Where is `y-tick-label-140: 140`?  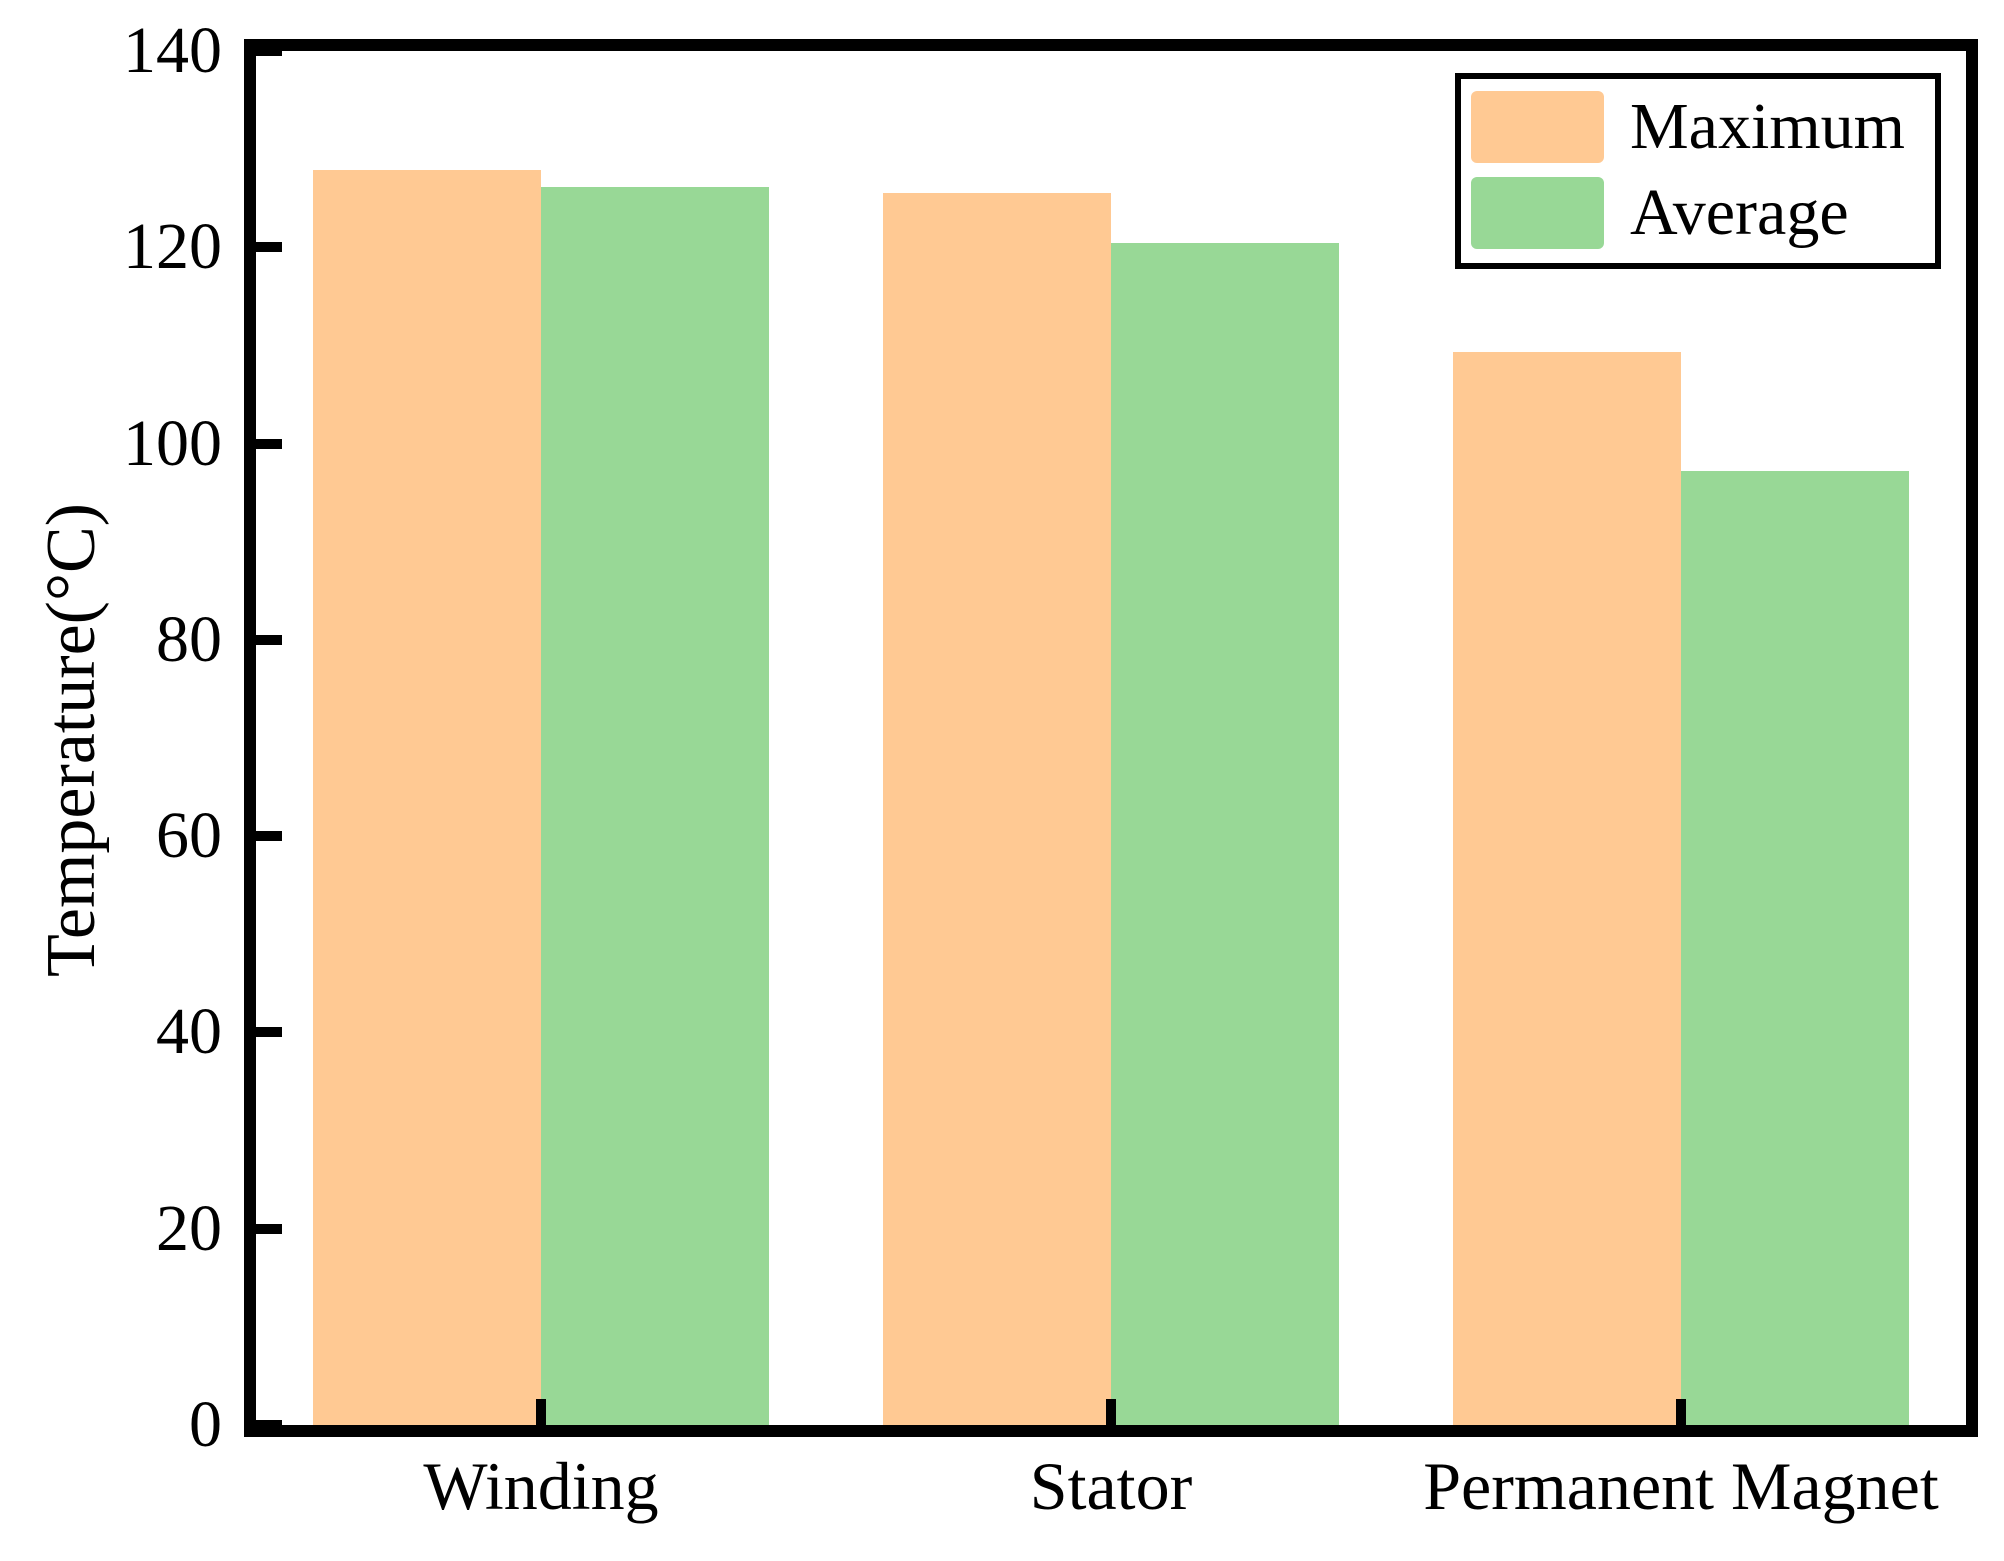 y-tick-label-140: 140 is located at coordinates (172, 50).